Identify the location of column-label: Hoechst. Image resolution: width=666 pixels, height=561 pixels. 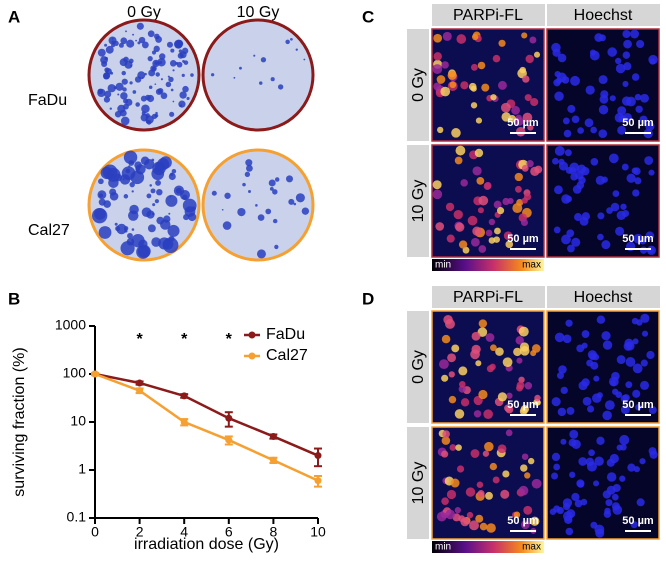
(603, 297).